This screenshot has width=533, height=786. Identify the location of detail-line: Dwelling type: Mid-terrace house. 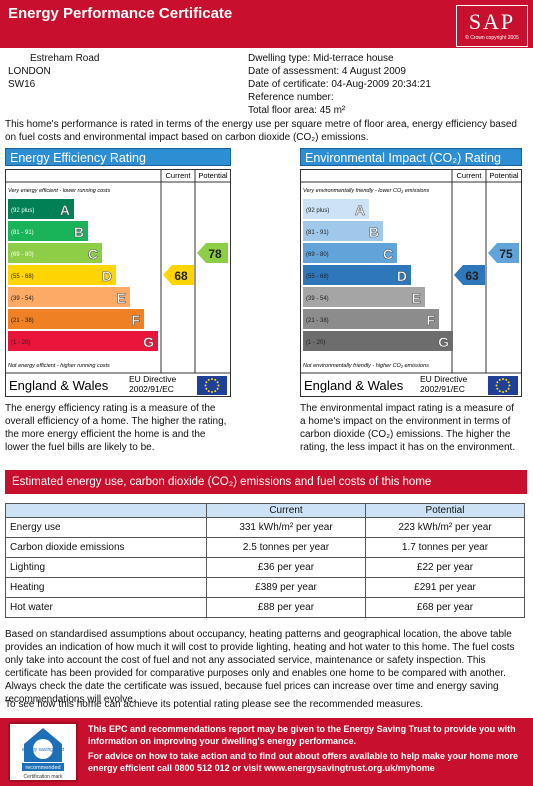
(321, 58).